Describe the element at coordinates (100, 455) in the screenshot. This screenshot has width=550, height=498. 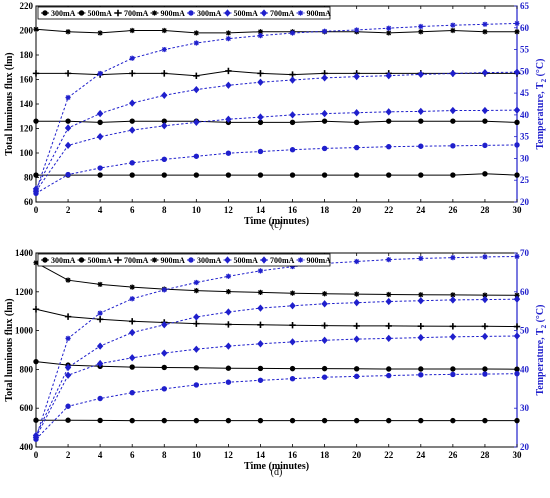
I see `x-tick-label: 4` at that location.